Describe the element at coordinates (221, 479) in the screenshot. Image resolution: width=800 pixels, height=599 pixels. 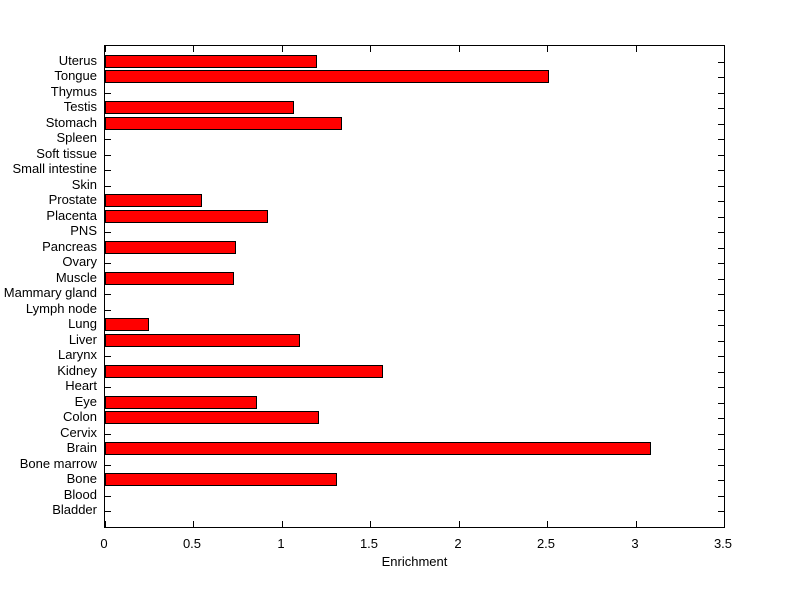
I see `bar-bone` at that location.